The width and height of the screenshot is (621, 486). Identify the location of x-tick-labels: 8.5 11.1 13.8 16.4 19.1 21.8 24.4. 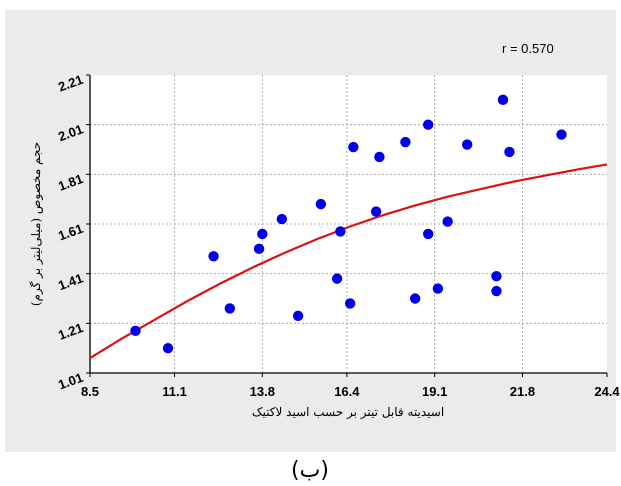
(350, 391).